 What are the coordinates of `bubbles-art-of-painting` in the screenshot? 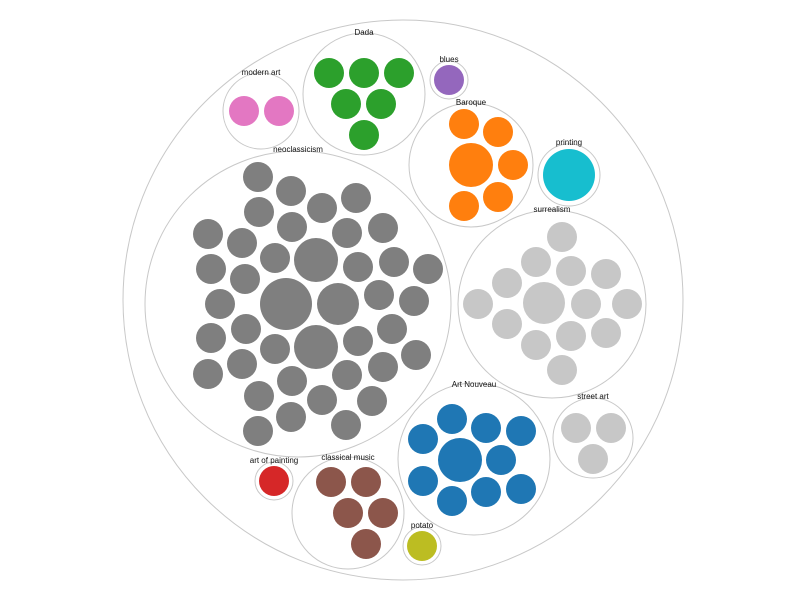 It's located at (274, 481).